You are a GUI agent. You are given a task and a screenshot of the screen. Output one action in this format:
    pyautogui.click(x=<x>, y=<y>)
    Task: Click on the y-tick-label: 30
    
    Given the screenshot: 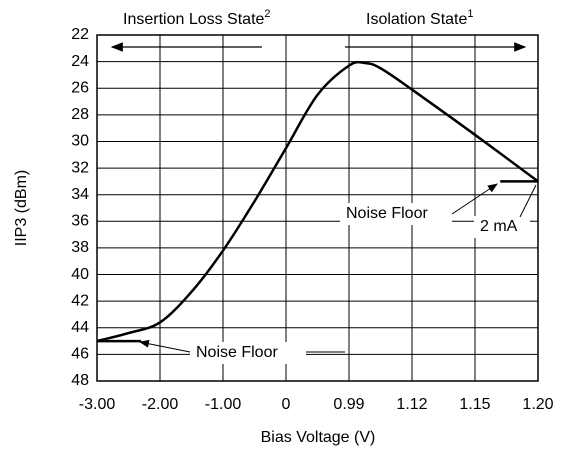 What is the action you would take?
    pyautogui.click(x=80, y=141)
    